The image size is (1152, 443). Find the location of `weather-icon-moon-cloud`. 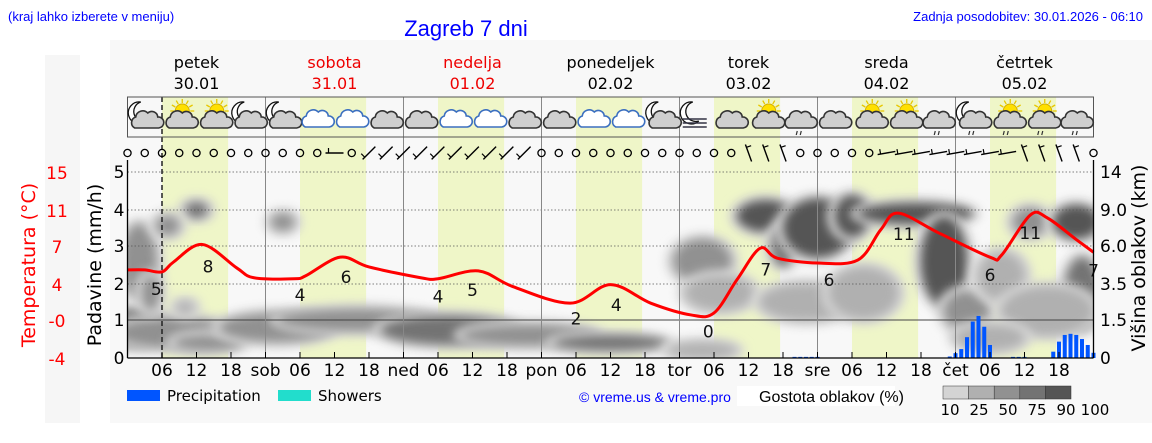

weather-icon-moon-cloud is located at coordinates (664, 115).